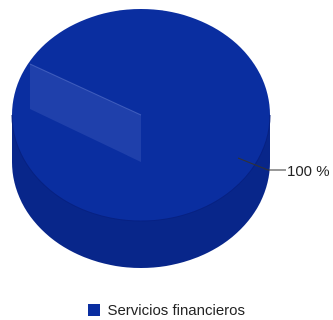  I want to click on chart-legend: Servicios financieros, so click(166, 311).